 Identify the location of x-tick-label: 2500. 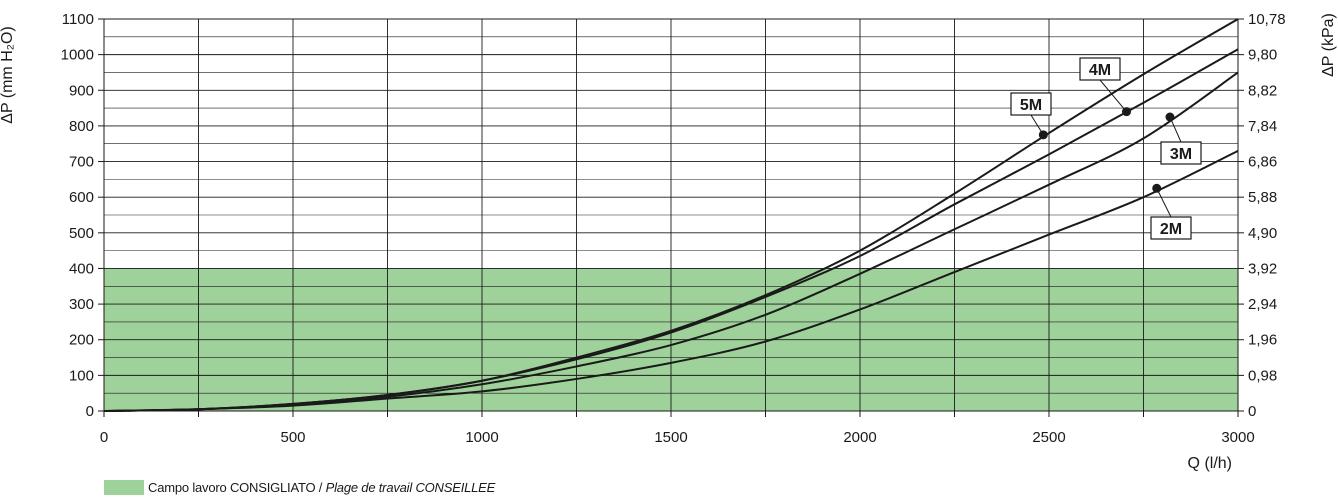
(1048, 437).